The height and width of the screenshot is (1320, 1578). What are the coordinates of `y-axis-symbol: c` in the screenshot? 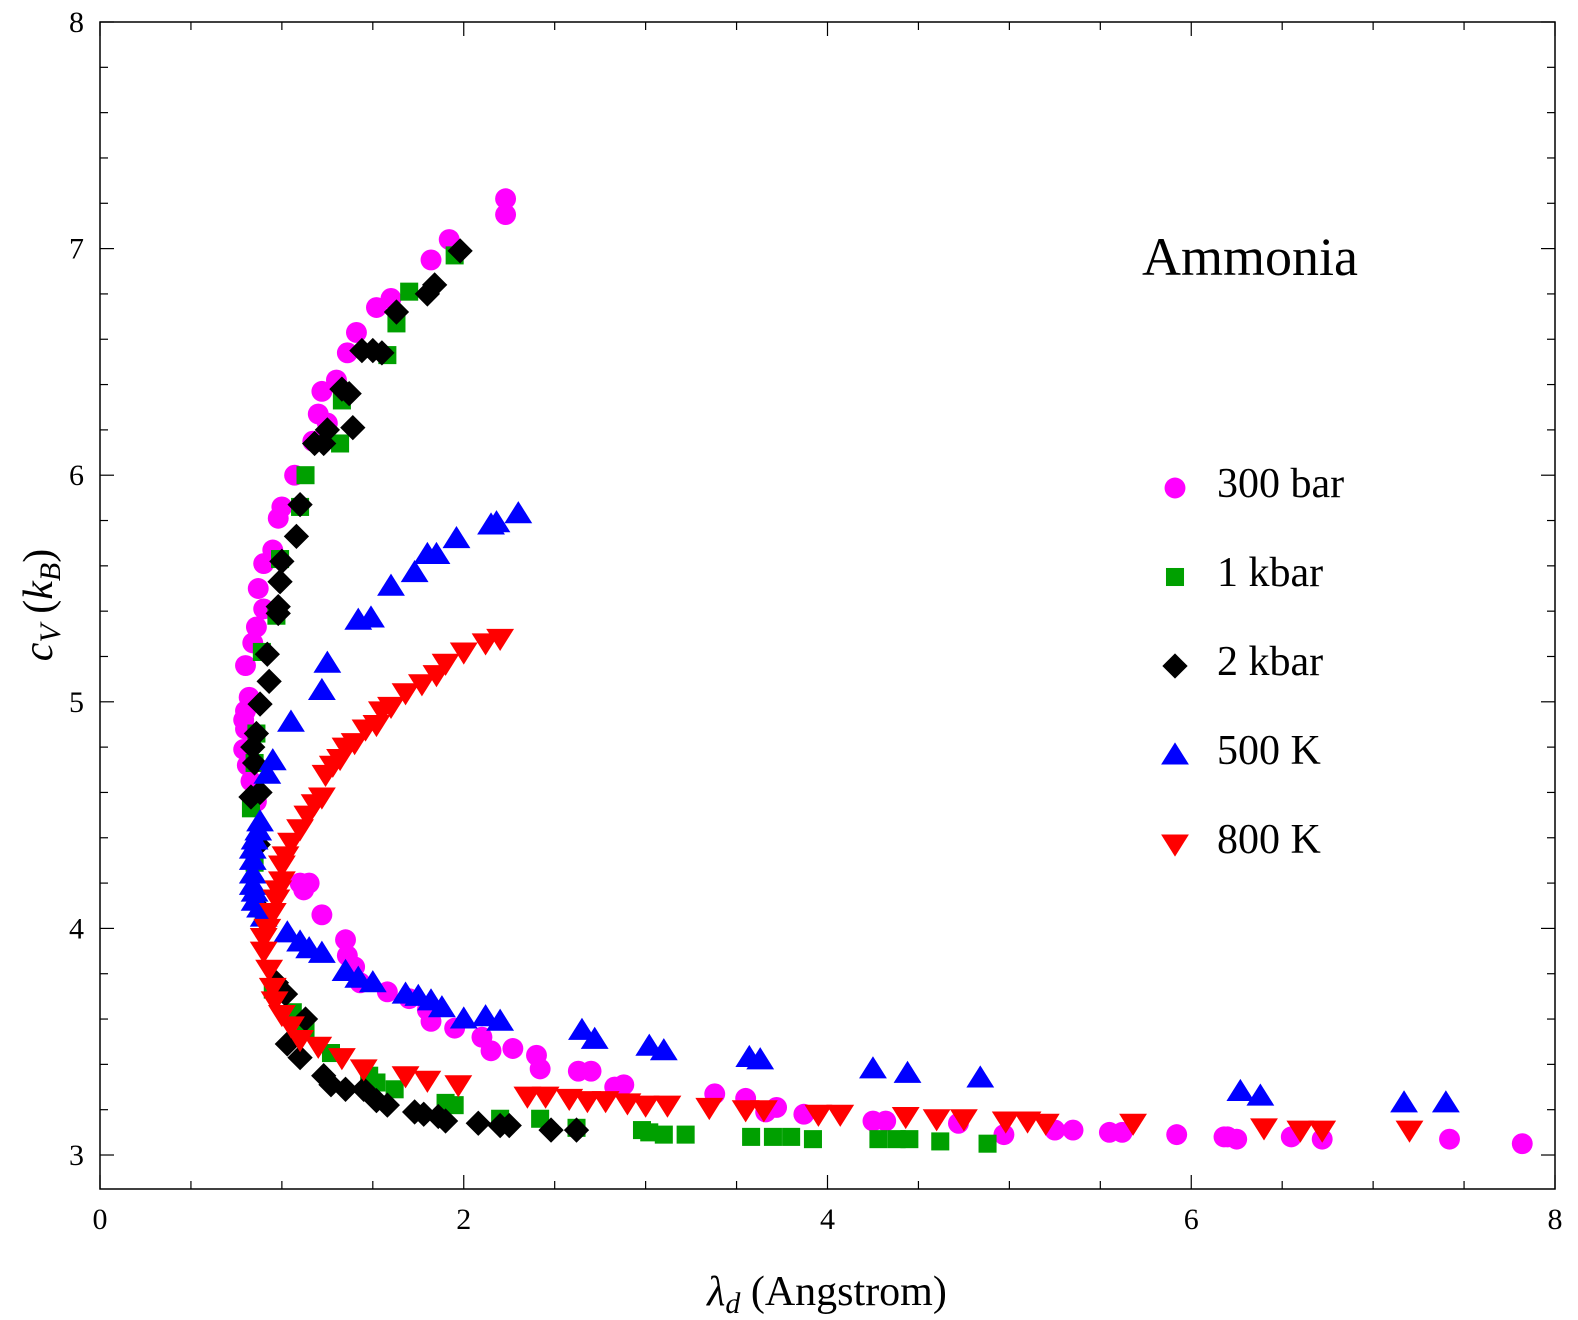 It's located at (39, 651).